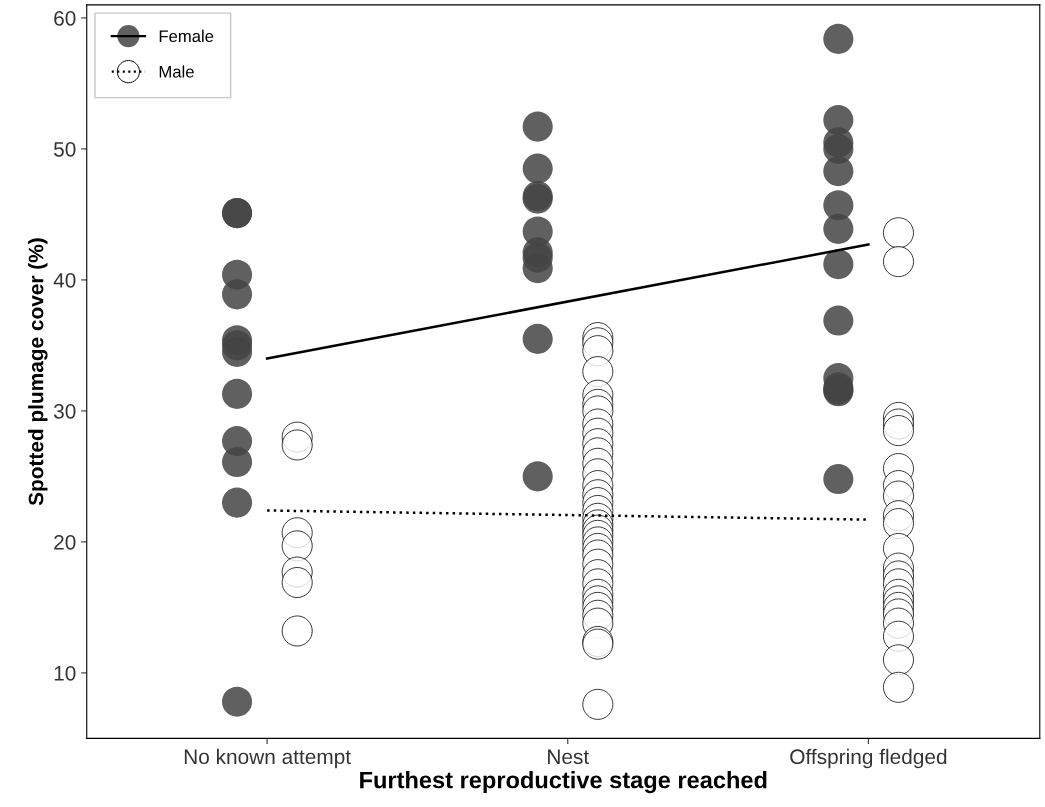 The image size is (1045, 807). I want to click on x-tick-label: Offspring fledged, so click(868, 758).